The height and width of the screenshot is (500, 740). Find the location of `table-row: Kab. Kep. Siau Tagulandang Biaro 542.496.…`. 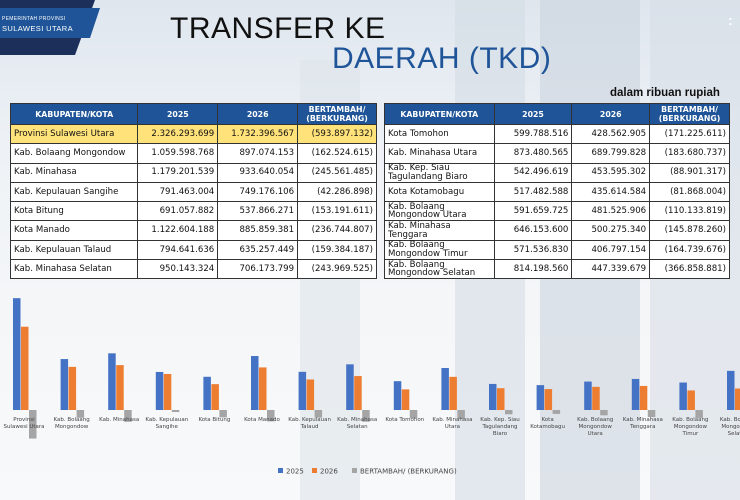

table-row: Kab. Kep. Siau Tagulandang Biaro 542.496.… is located at coordinates (557, 172).